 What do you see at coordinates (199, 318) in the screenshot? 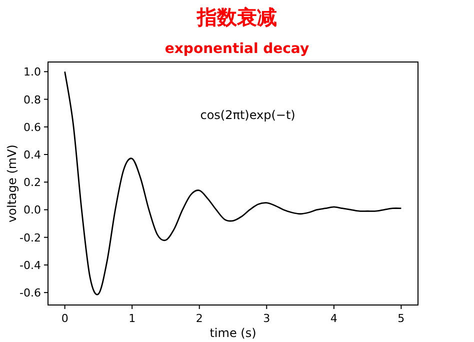
I see `x-tick-label: 2` at bounding box center [199, 318].